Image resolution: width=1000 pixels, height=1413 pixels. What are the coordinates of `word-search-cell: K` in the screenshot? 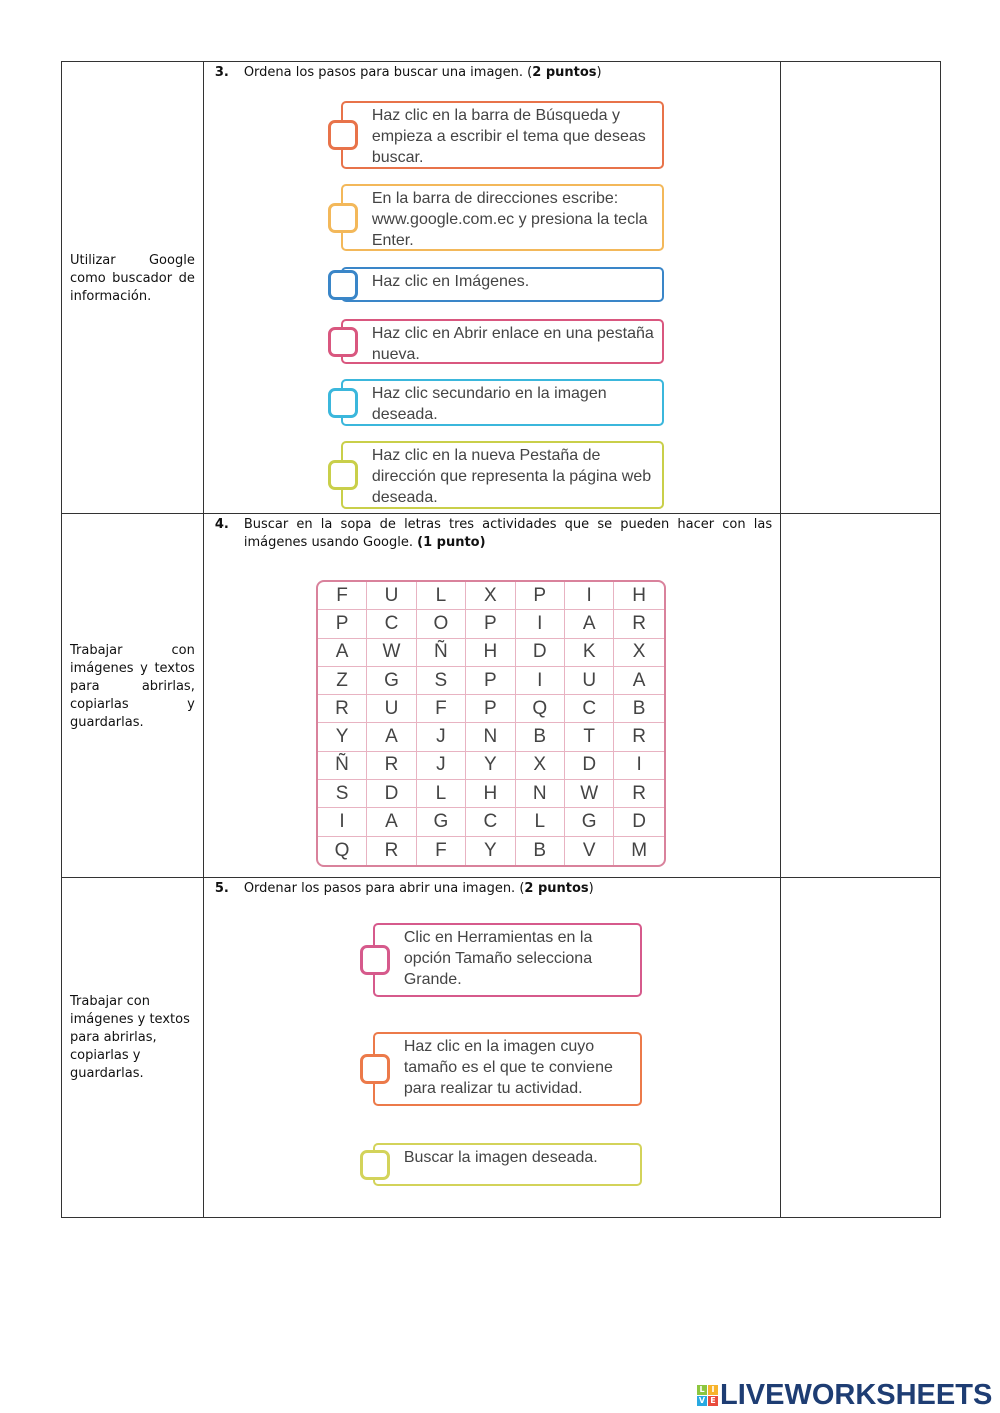 It's located at (589, 652).